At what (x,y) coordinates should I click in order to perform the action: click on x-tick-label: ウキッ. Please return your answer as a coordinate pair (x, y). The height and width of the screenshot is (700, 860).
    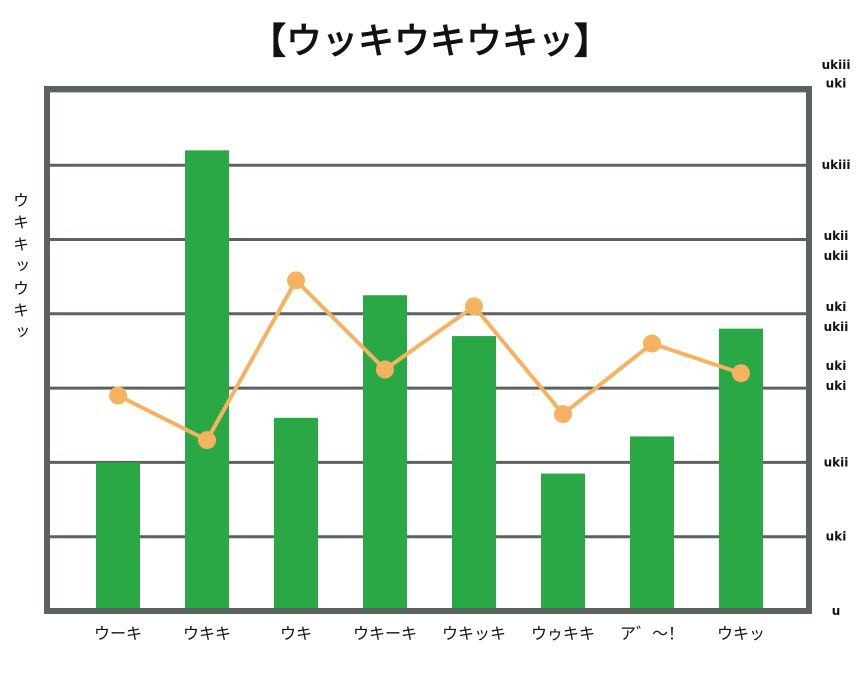
    Looking at the image, I should click on (741, 633).